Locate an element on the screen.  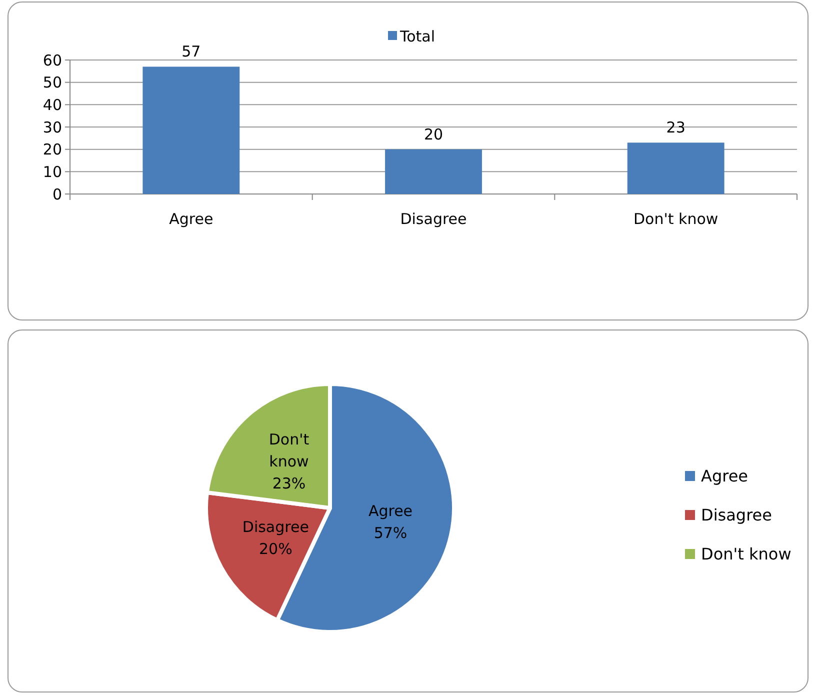
data-label: 23 is located at coordinates (676, 127).